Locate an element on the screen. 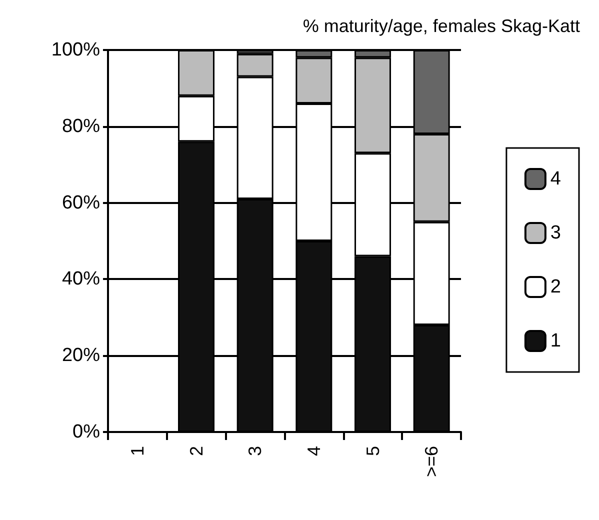 The height and width of the screenshot is (520, 599). x-tick-label: >=6 is located at coordinates (432, 462).